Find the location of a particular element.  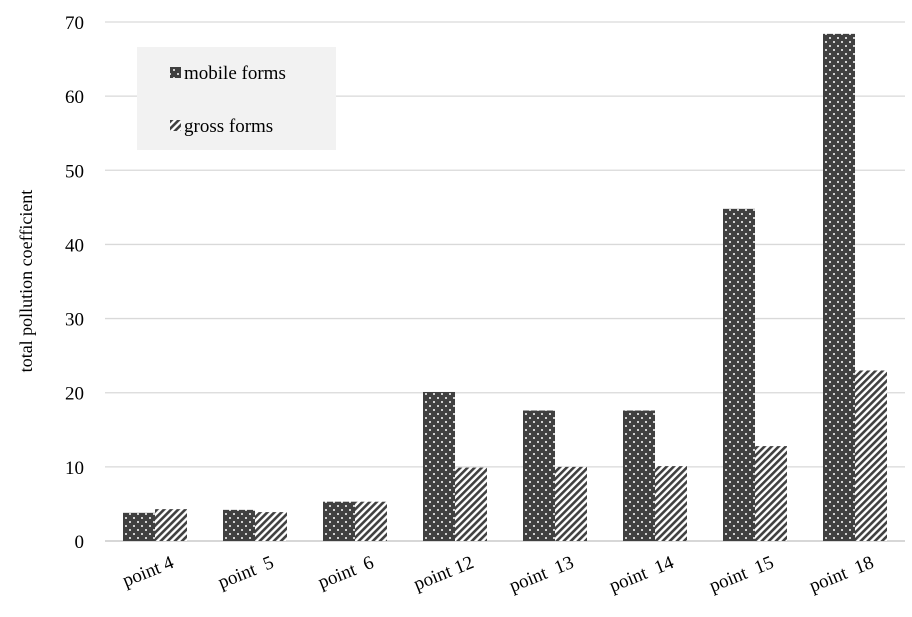

legend-background is located at coordinates (236, 98).